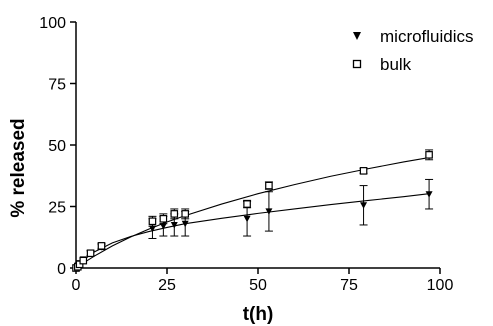 Image resolution: width=493 pixels, height=326 pixels. What do you see at coordinates (396, 64) in the screenshot?
I see `legend-label-bulk: bulk` at bounding box center [396, 64].